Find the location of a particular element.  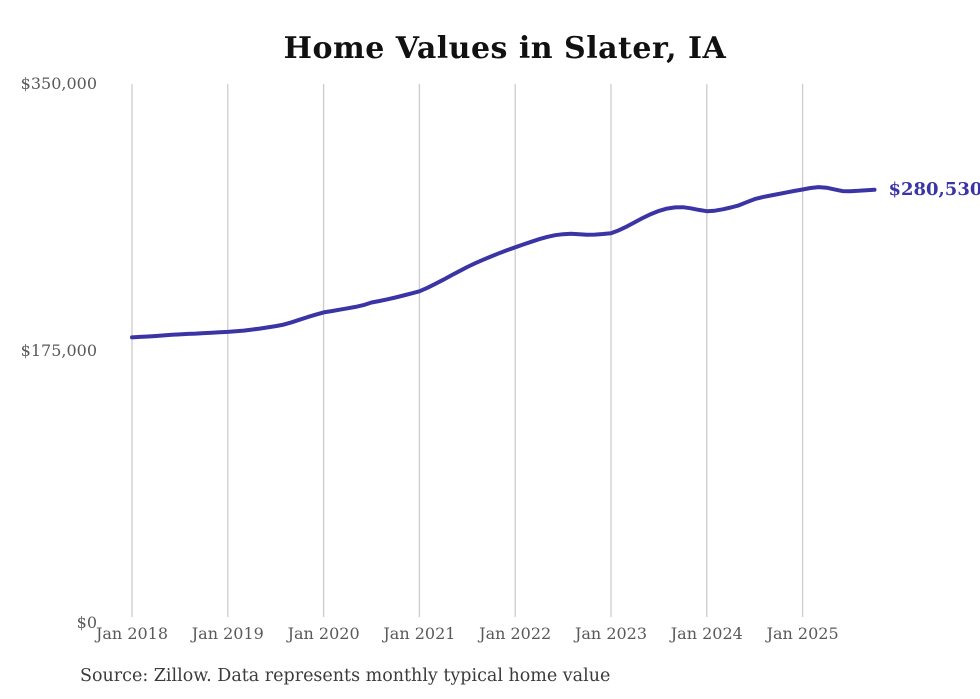

x-tick-label: Jan 2022 is located at coordinates (515, 633).